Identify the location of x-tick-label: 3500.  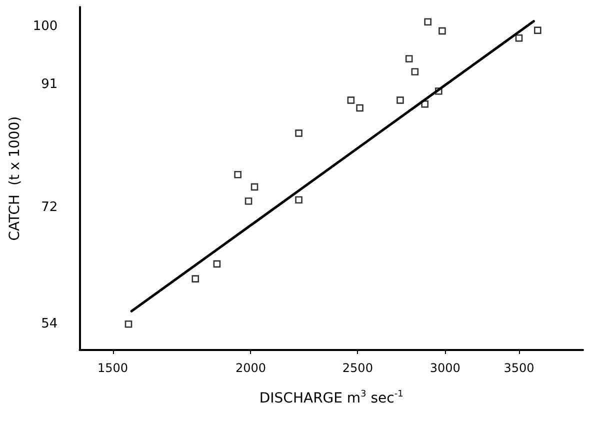
(519, 368).